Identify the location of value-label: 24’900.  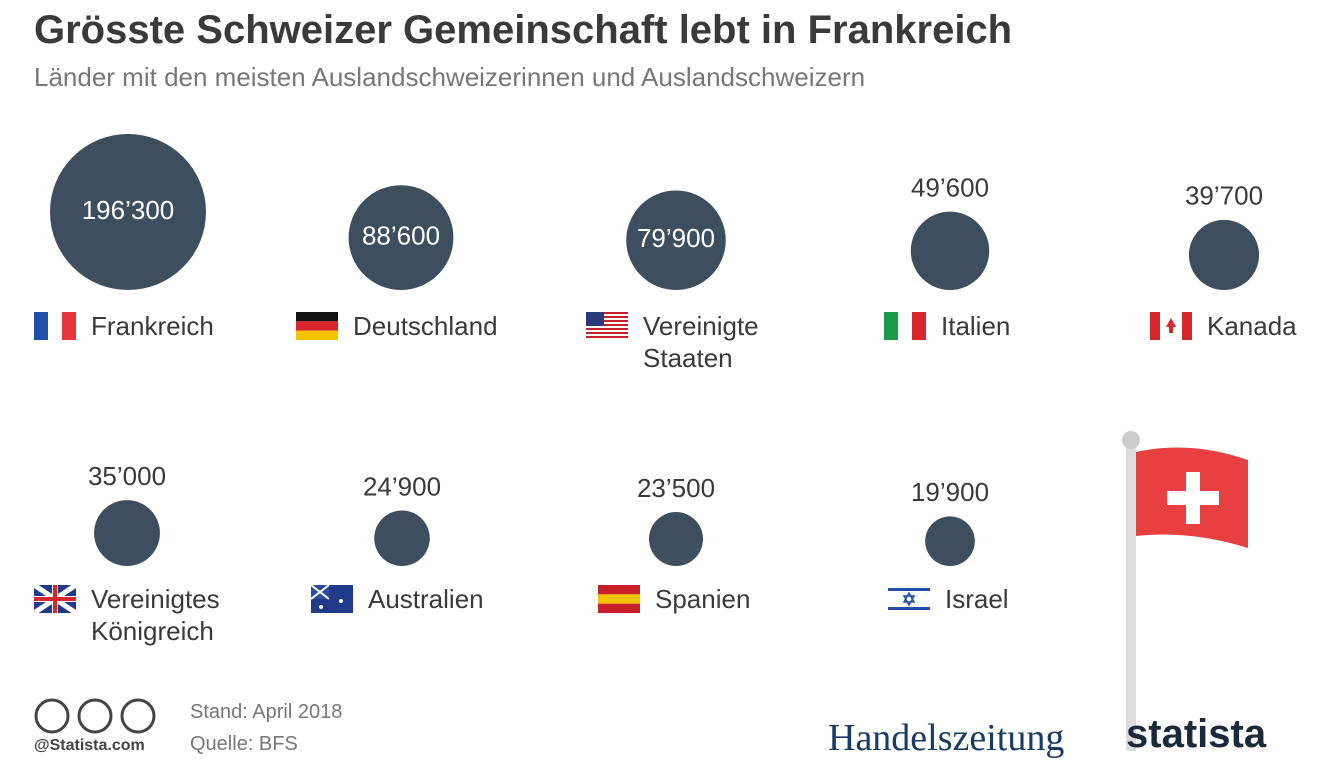
(402, 486).